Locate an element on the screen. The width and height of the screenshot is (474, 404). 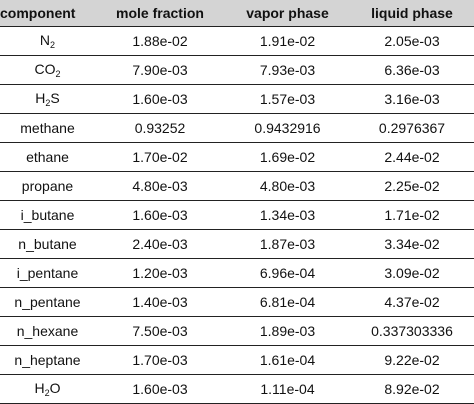
component-text: propane is located at coordinates (47, 186).